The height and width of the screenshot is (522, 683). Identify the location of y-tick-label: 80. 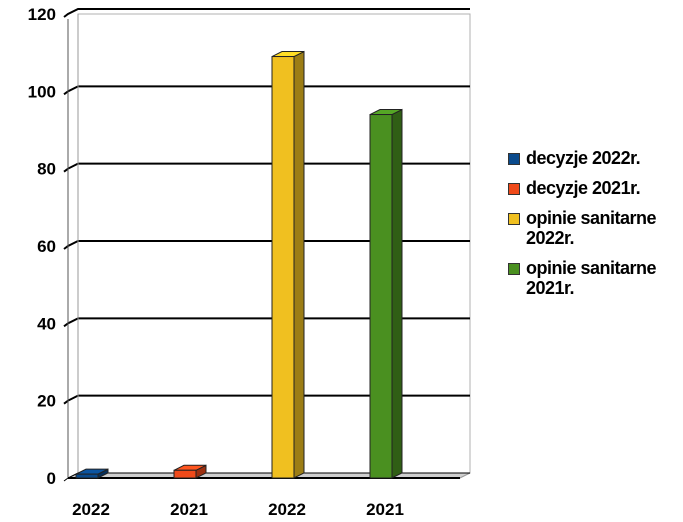
(46, 169).